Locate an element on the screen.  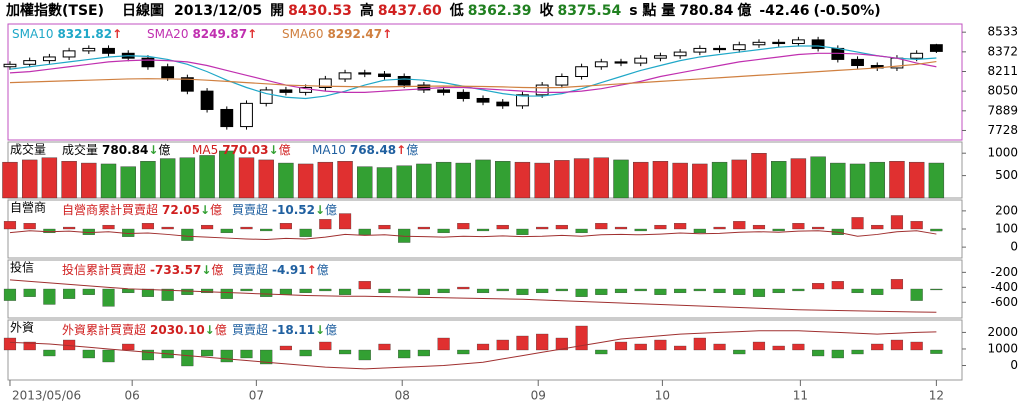
y-tick-label: 2000 is located at coordinates (1002, 332).